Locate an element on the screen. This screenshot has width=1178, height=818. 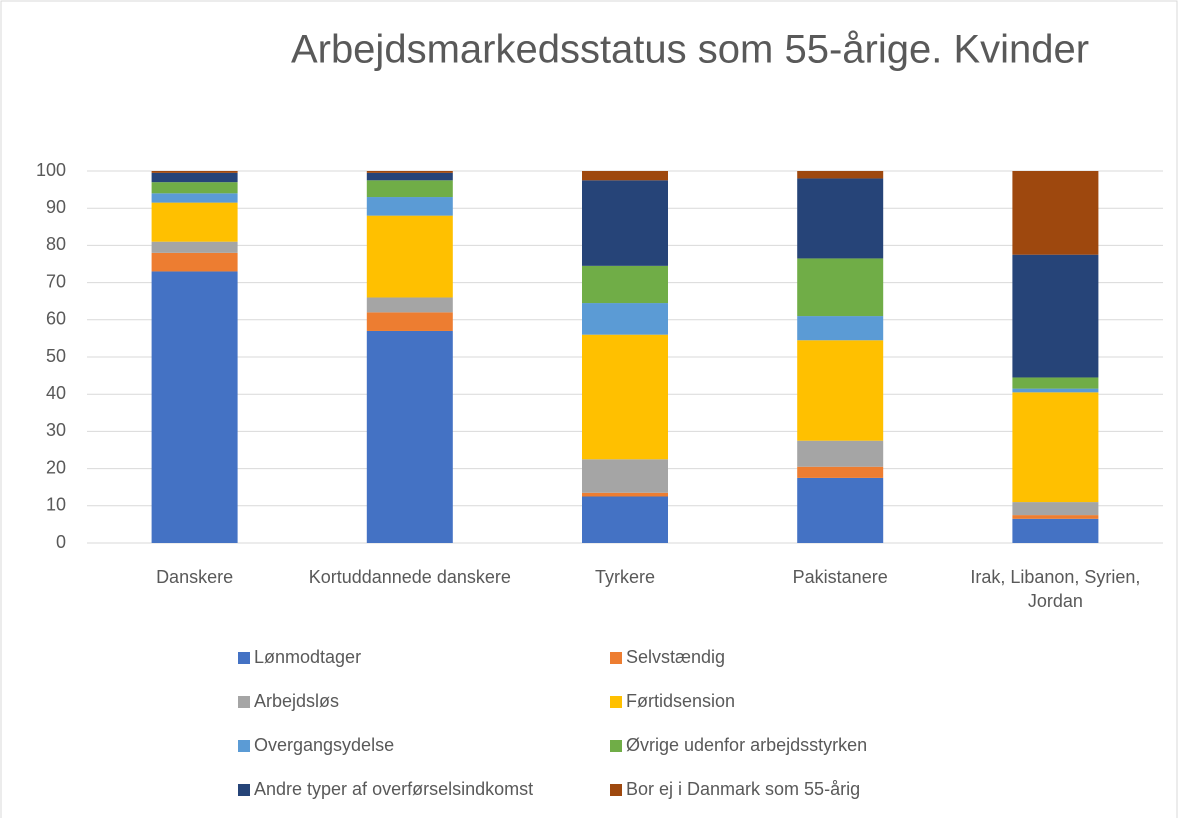
x-tick-label: Pakistanere is located at coordinates (840, 577).